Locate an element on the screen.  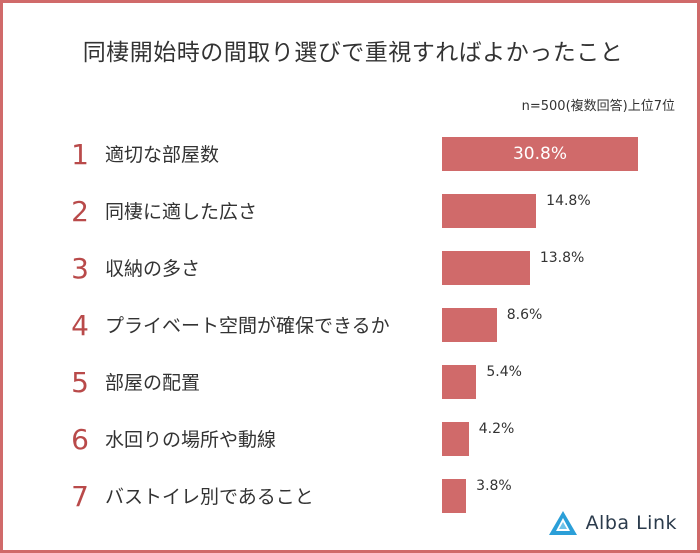
value-label: 5.4% is located at coordinates (504, 372).